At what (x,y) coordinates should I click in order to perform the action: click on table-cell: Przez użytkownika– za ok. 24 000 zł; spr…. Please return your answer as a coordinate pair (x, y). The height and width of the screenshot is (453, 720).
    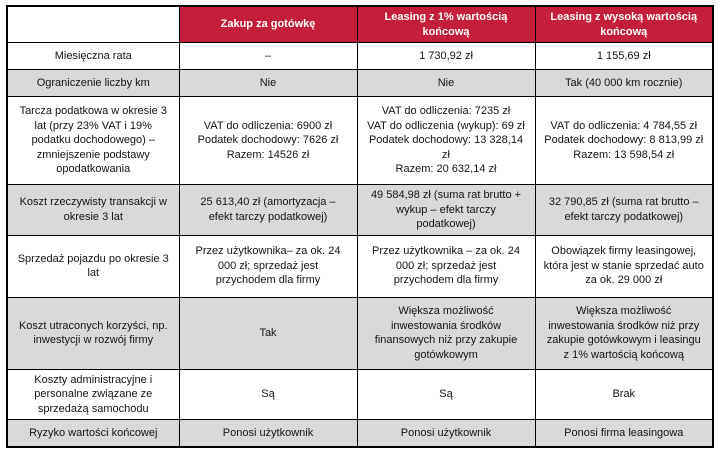
    Looking at the image, I should click on (268, 266).